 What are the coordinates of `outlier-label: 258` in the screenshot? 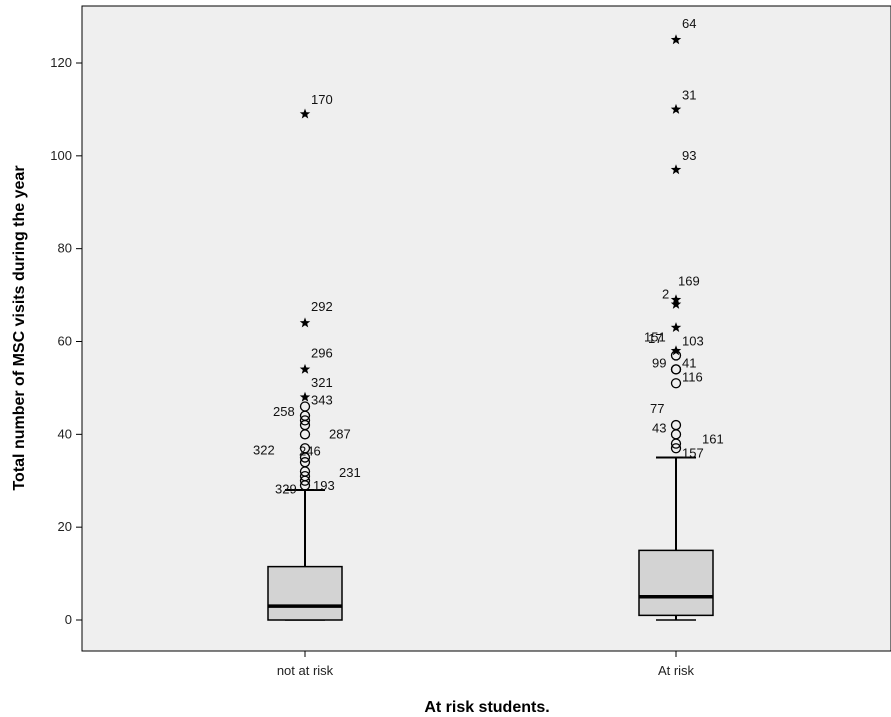 It's located at (284, 411).